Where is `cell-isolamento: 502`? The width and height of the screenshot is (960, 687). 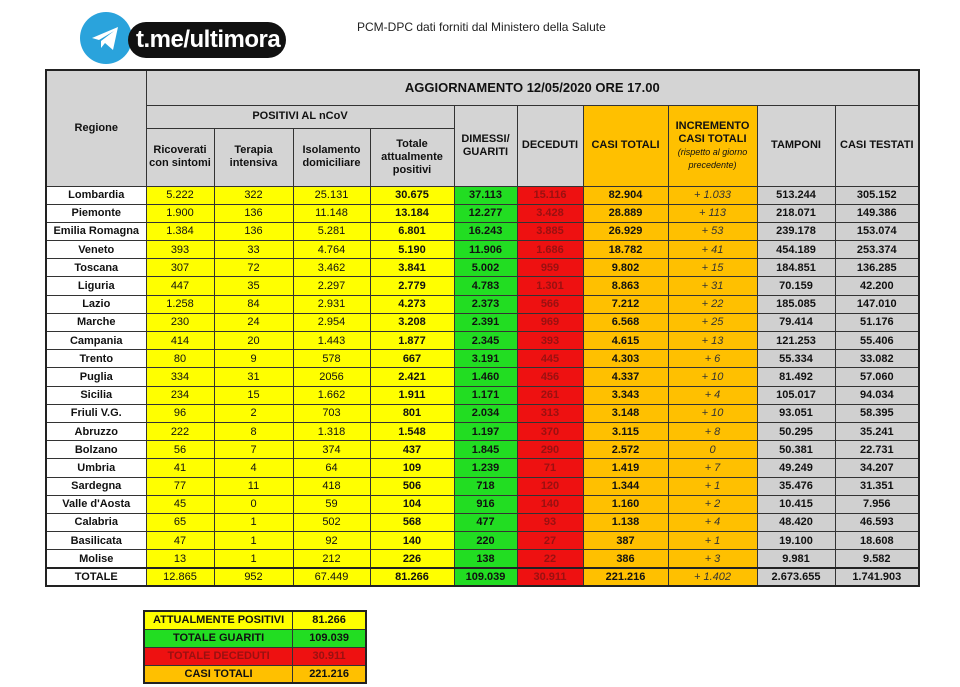
cell-isolamento: 502 is located at coordinates (331, 522).